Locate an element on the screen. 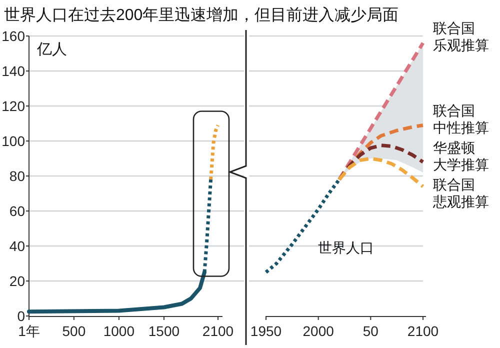 This screenshot has width=500, height=348. y-tick-label: 0 is located at coordinates (21, 316).